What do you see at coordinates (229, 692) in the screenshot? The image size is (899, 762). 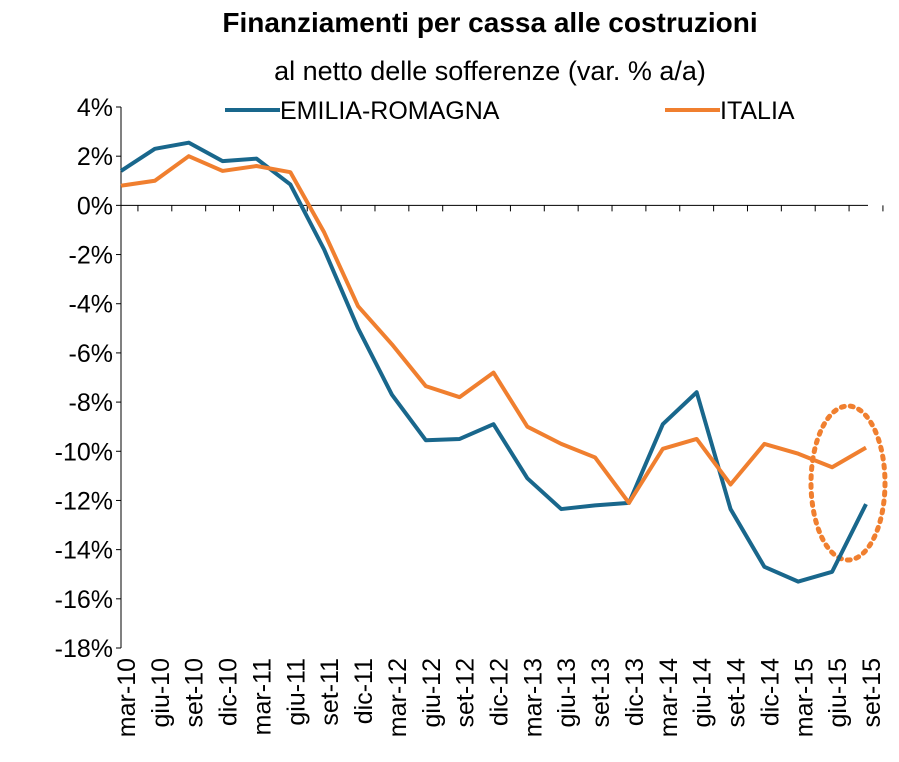 I see `x-tick-label: dic-10` at bounding box center [229, 692].